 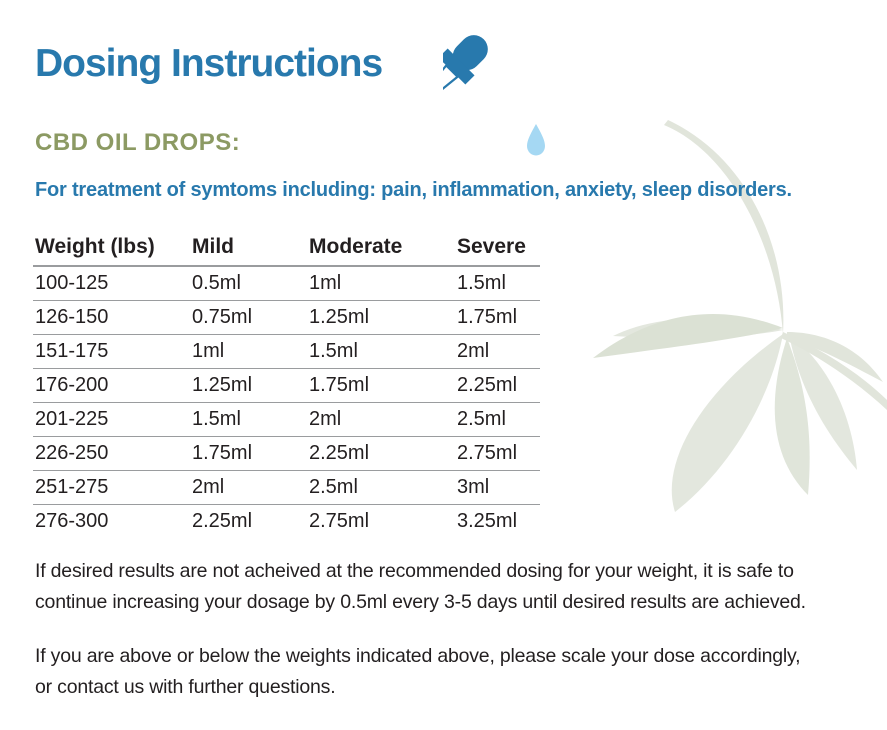 I want to click on dropper-tube, so click(x=451, y=88).